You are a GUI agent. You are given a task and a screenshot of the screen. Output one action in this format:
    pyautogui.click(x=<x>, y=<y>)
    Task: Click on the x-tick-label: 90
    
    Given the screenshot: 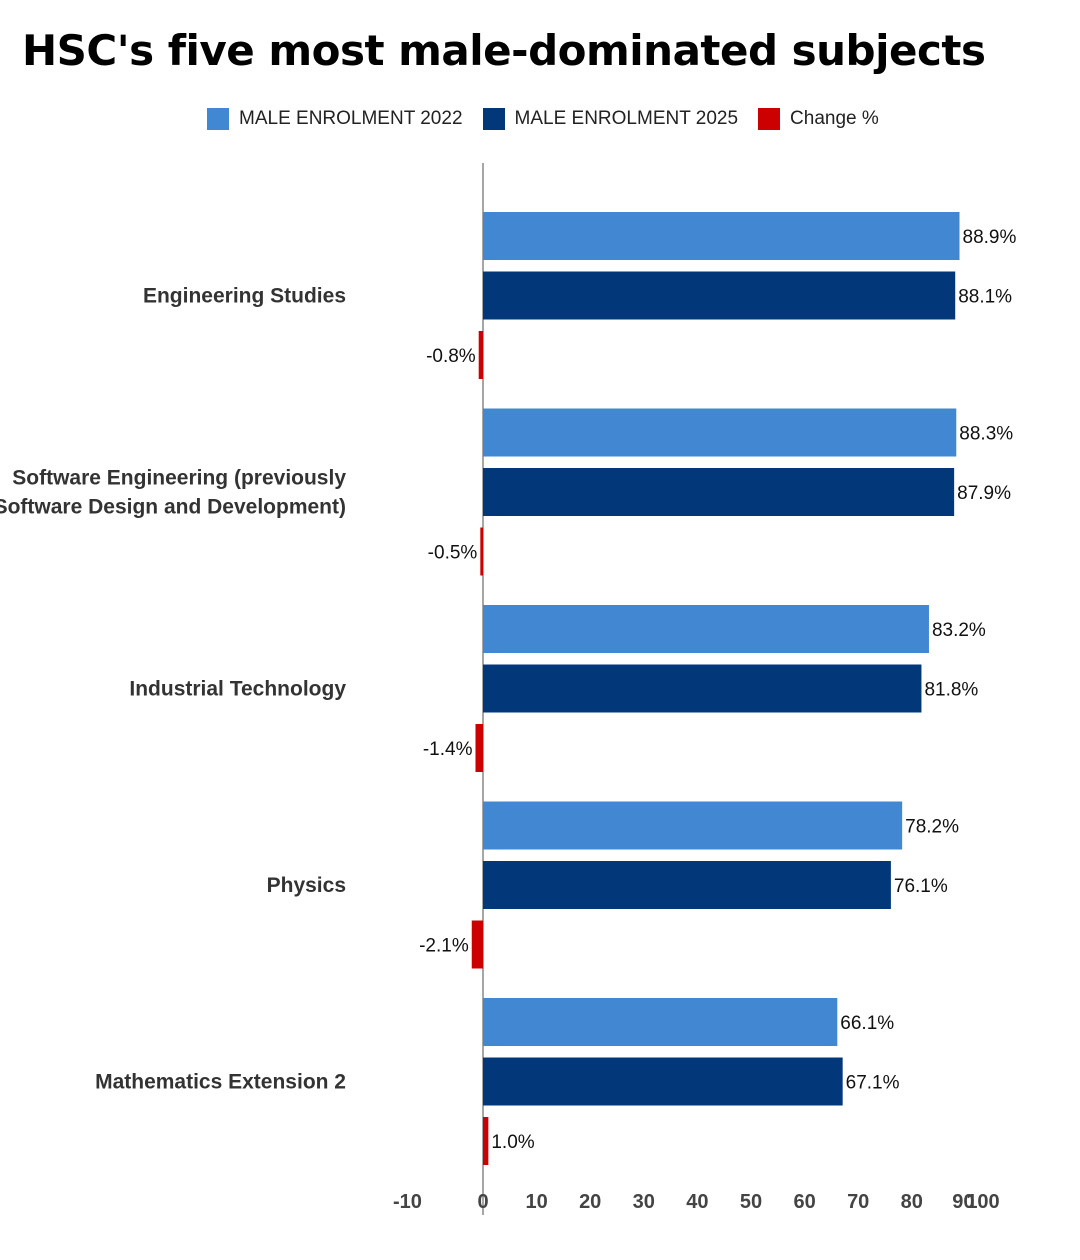 What is the action you would take?
    pyautogui.click(x=963, y=1202)
    